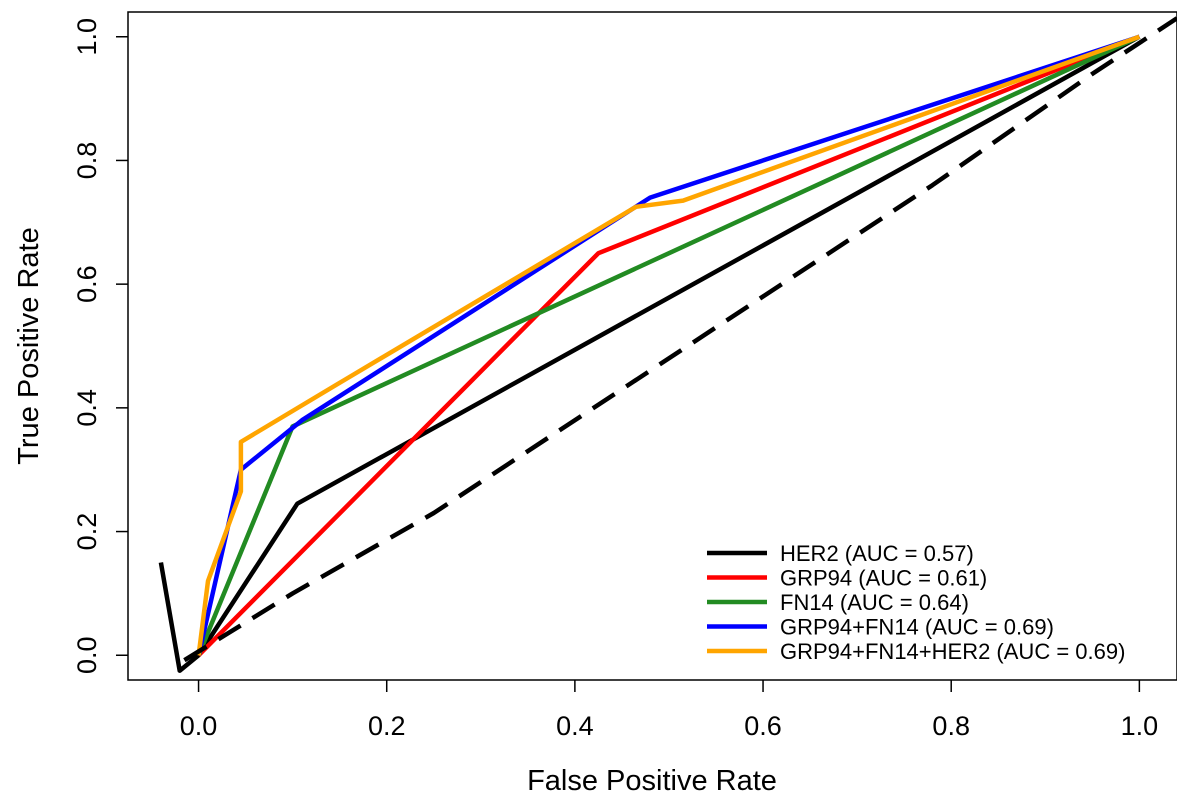 The width and height of the screenshot is (1177, 799). I want to click on y-tick-label: 0.6, so click(87, 284).